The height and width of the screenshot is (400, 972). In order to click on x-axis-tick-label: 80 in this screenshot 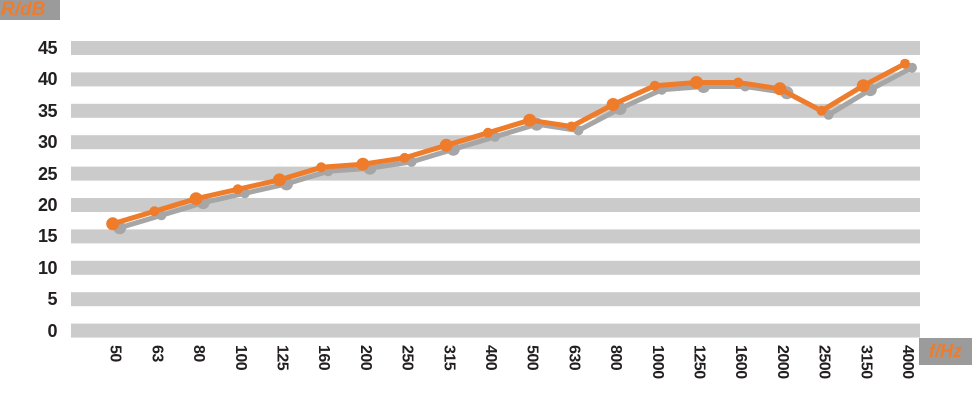, I will do `click(199, 353)`.